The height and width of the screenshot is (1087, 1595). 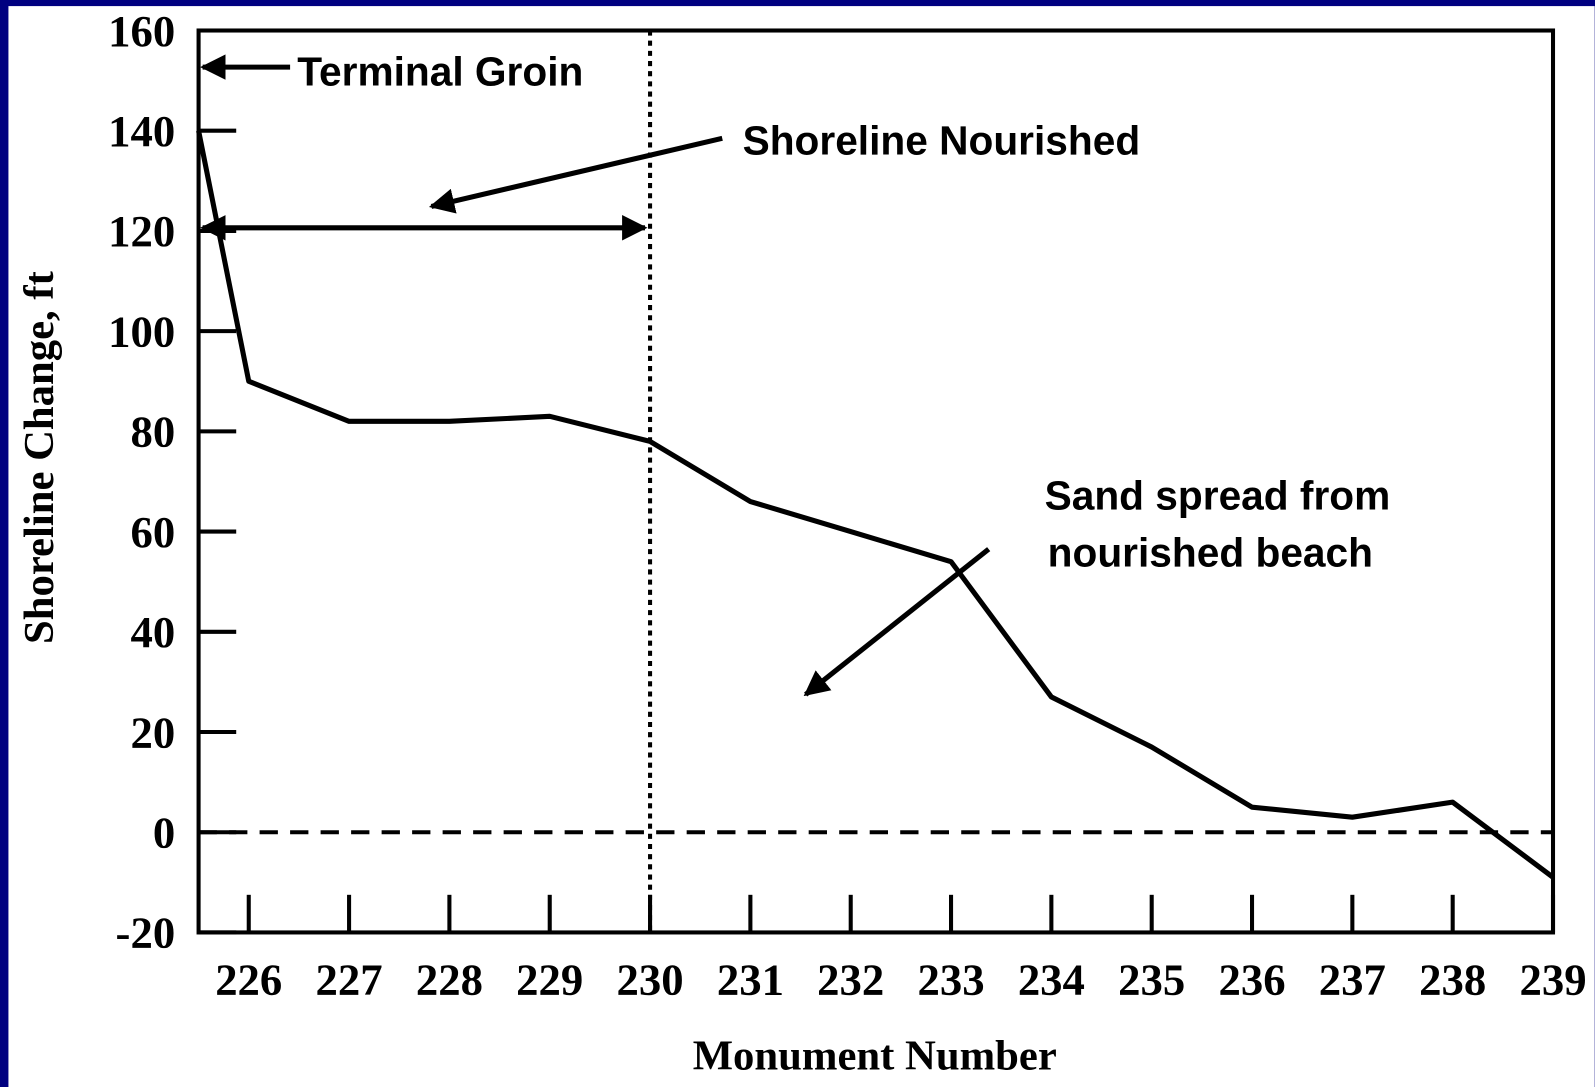 What do you see at coordinates (942, 141) in the screenshot?
I see `annotation: Shoreline Nourished` at bounding box center [942, 141].